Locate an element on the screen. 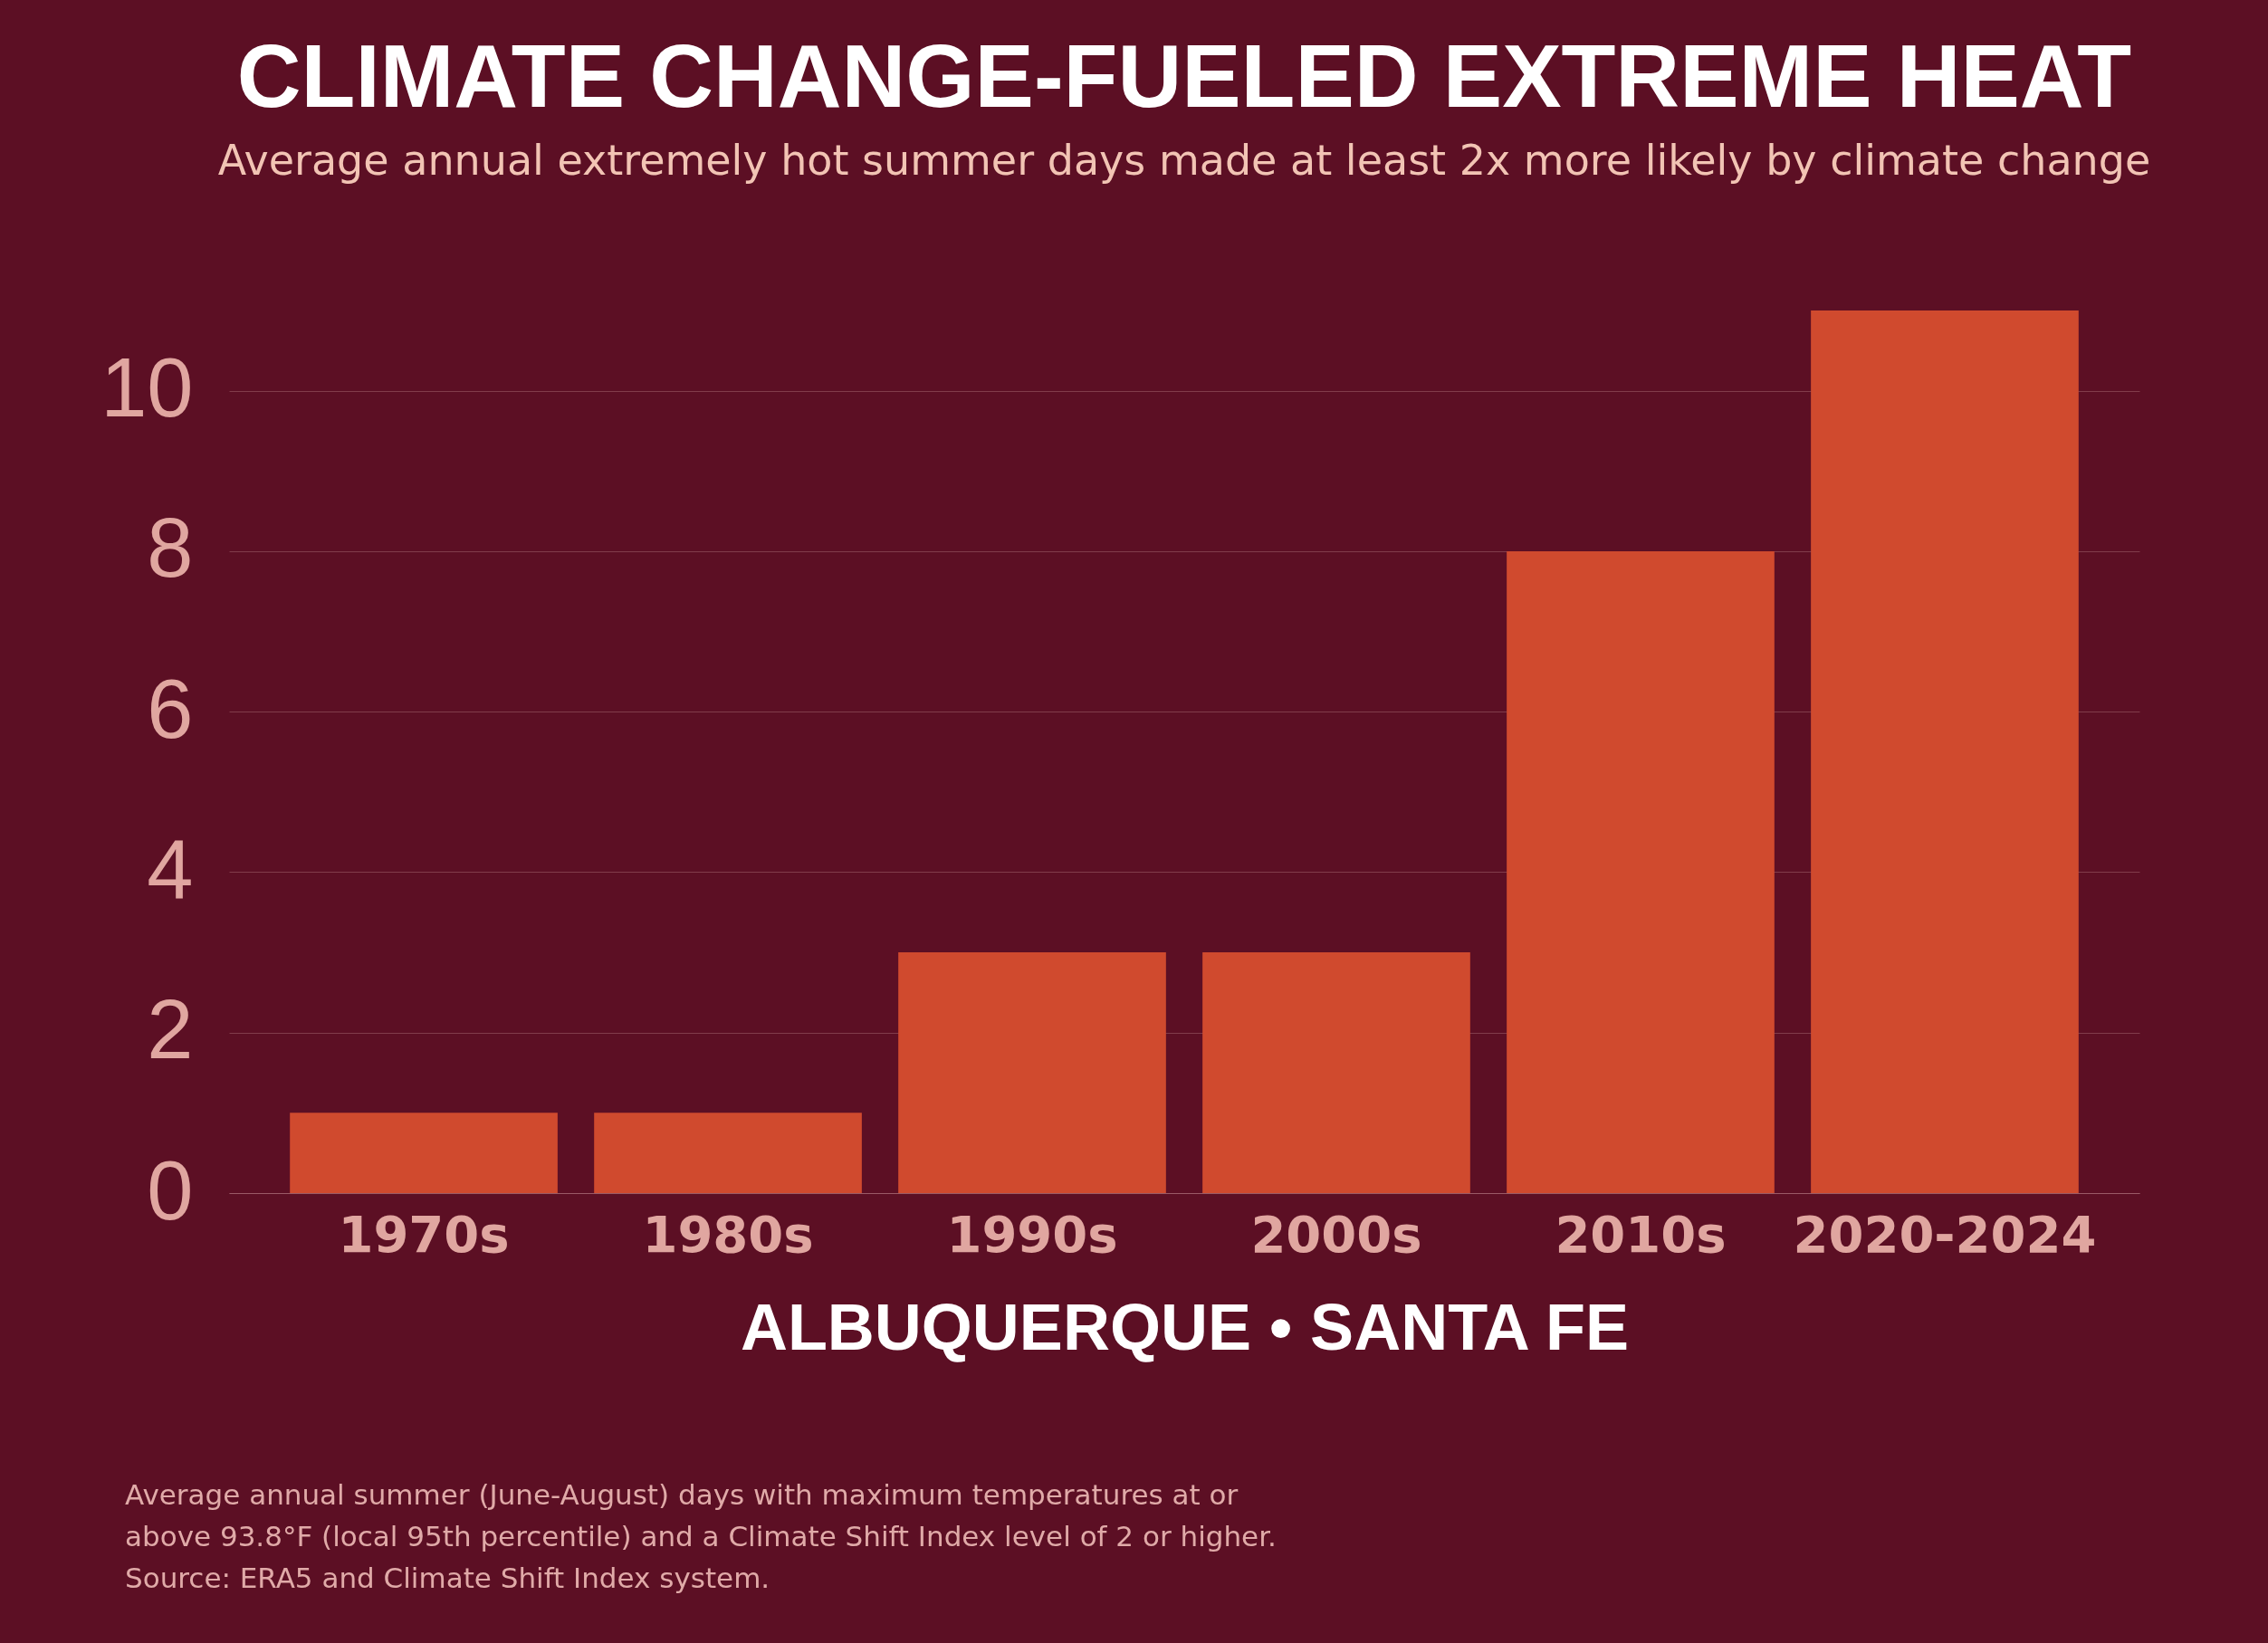  text: above 93.8°F (local 95th percentile) and a Climate Shift Index level of 2 or higher. is located at coordinates (701, 1536).